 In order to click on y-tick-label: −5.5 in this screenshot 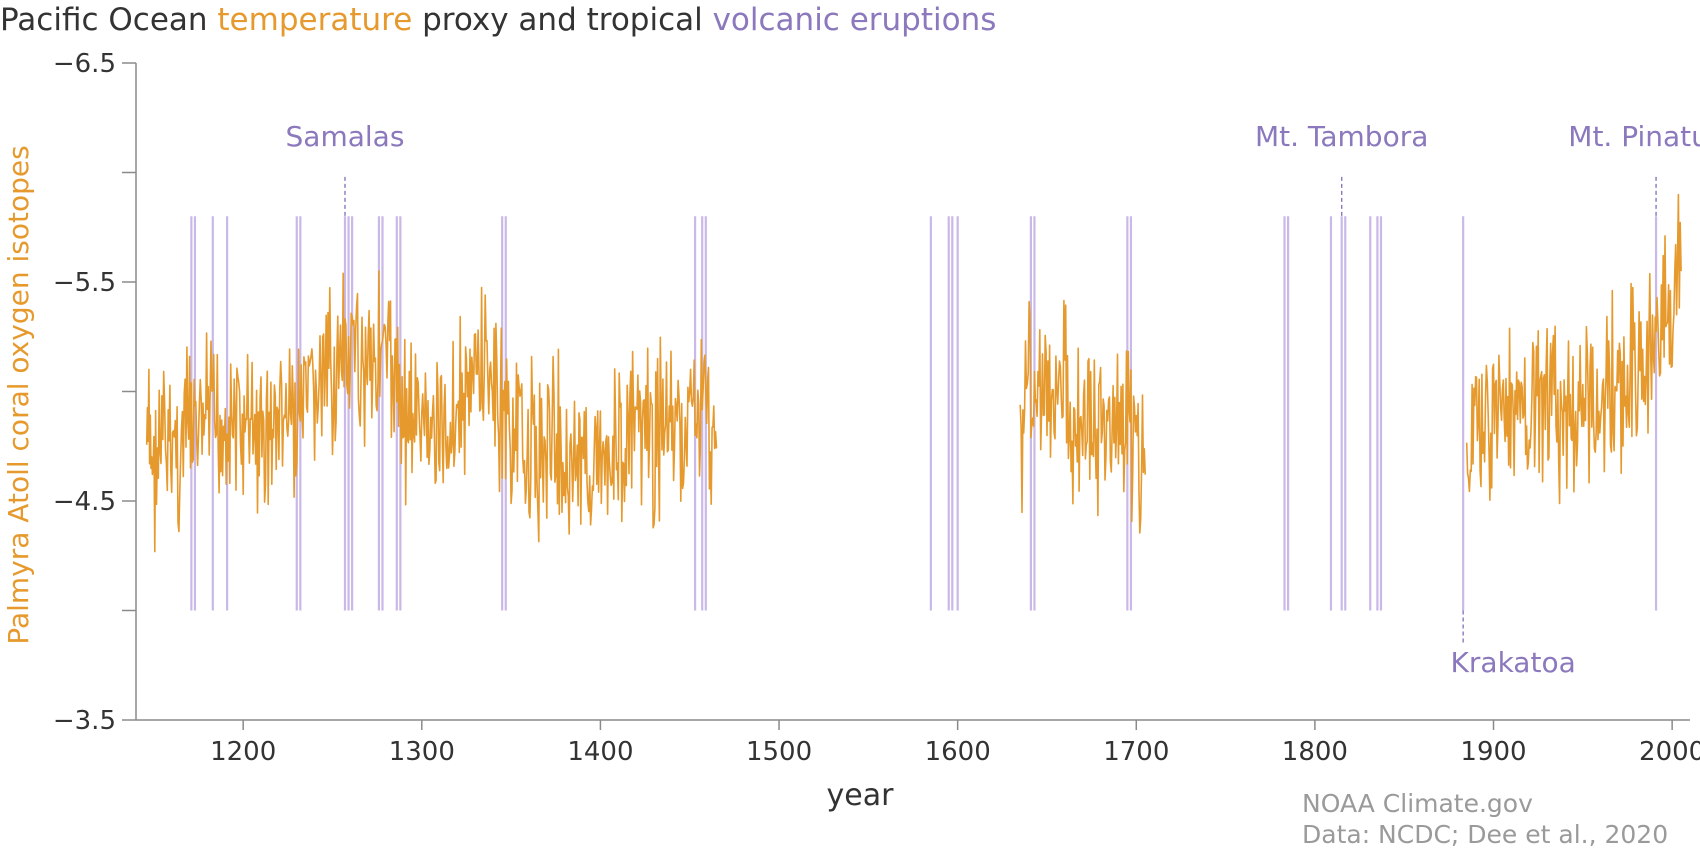, I will do `click(84, 283)`.